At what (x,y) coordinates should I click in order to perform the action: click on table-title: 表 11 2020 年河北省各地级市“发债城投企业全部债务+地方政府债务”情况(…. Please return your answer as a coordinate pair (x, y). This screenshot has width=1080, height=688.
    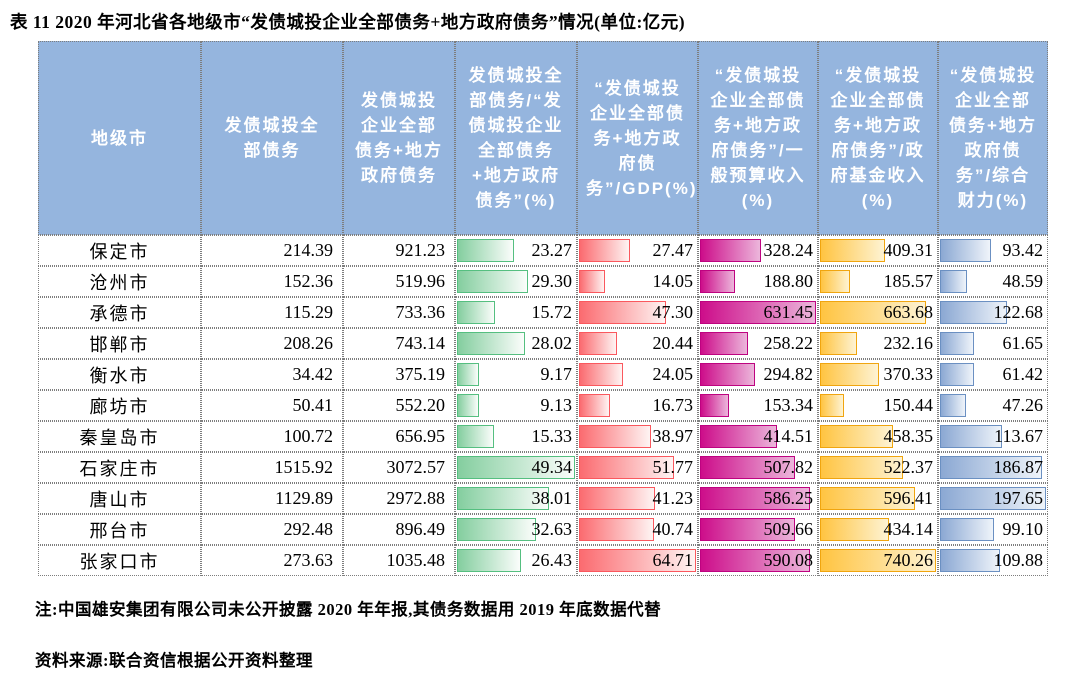
    Looking at the image, I should click on (348, 22).